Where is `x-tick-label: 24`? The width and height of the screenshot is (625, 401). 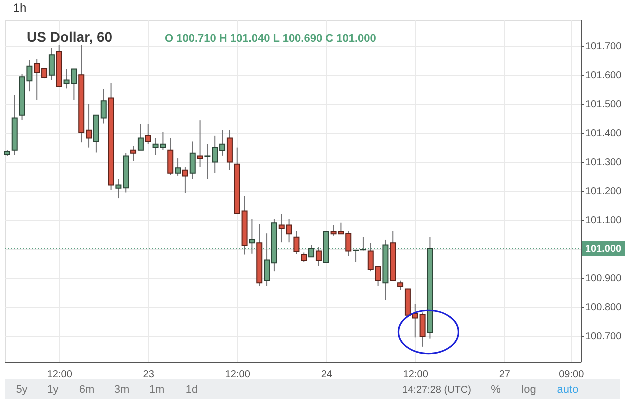
x-tick-label: 24 is located at coordinates (327, 375).